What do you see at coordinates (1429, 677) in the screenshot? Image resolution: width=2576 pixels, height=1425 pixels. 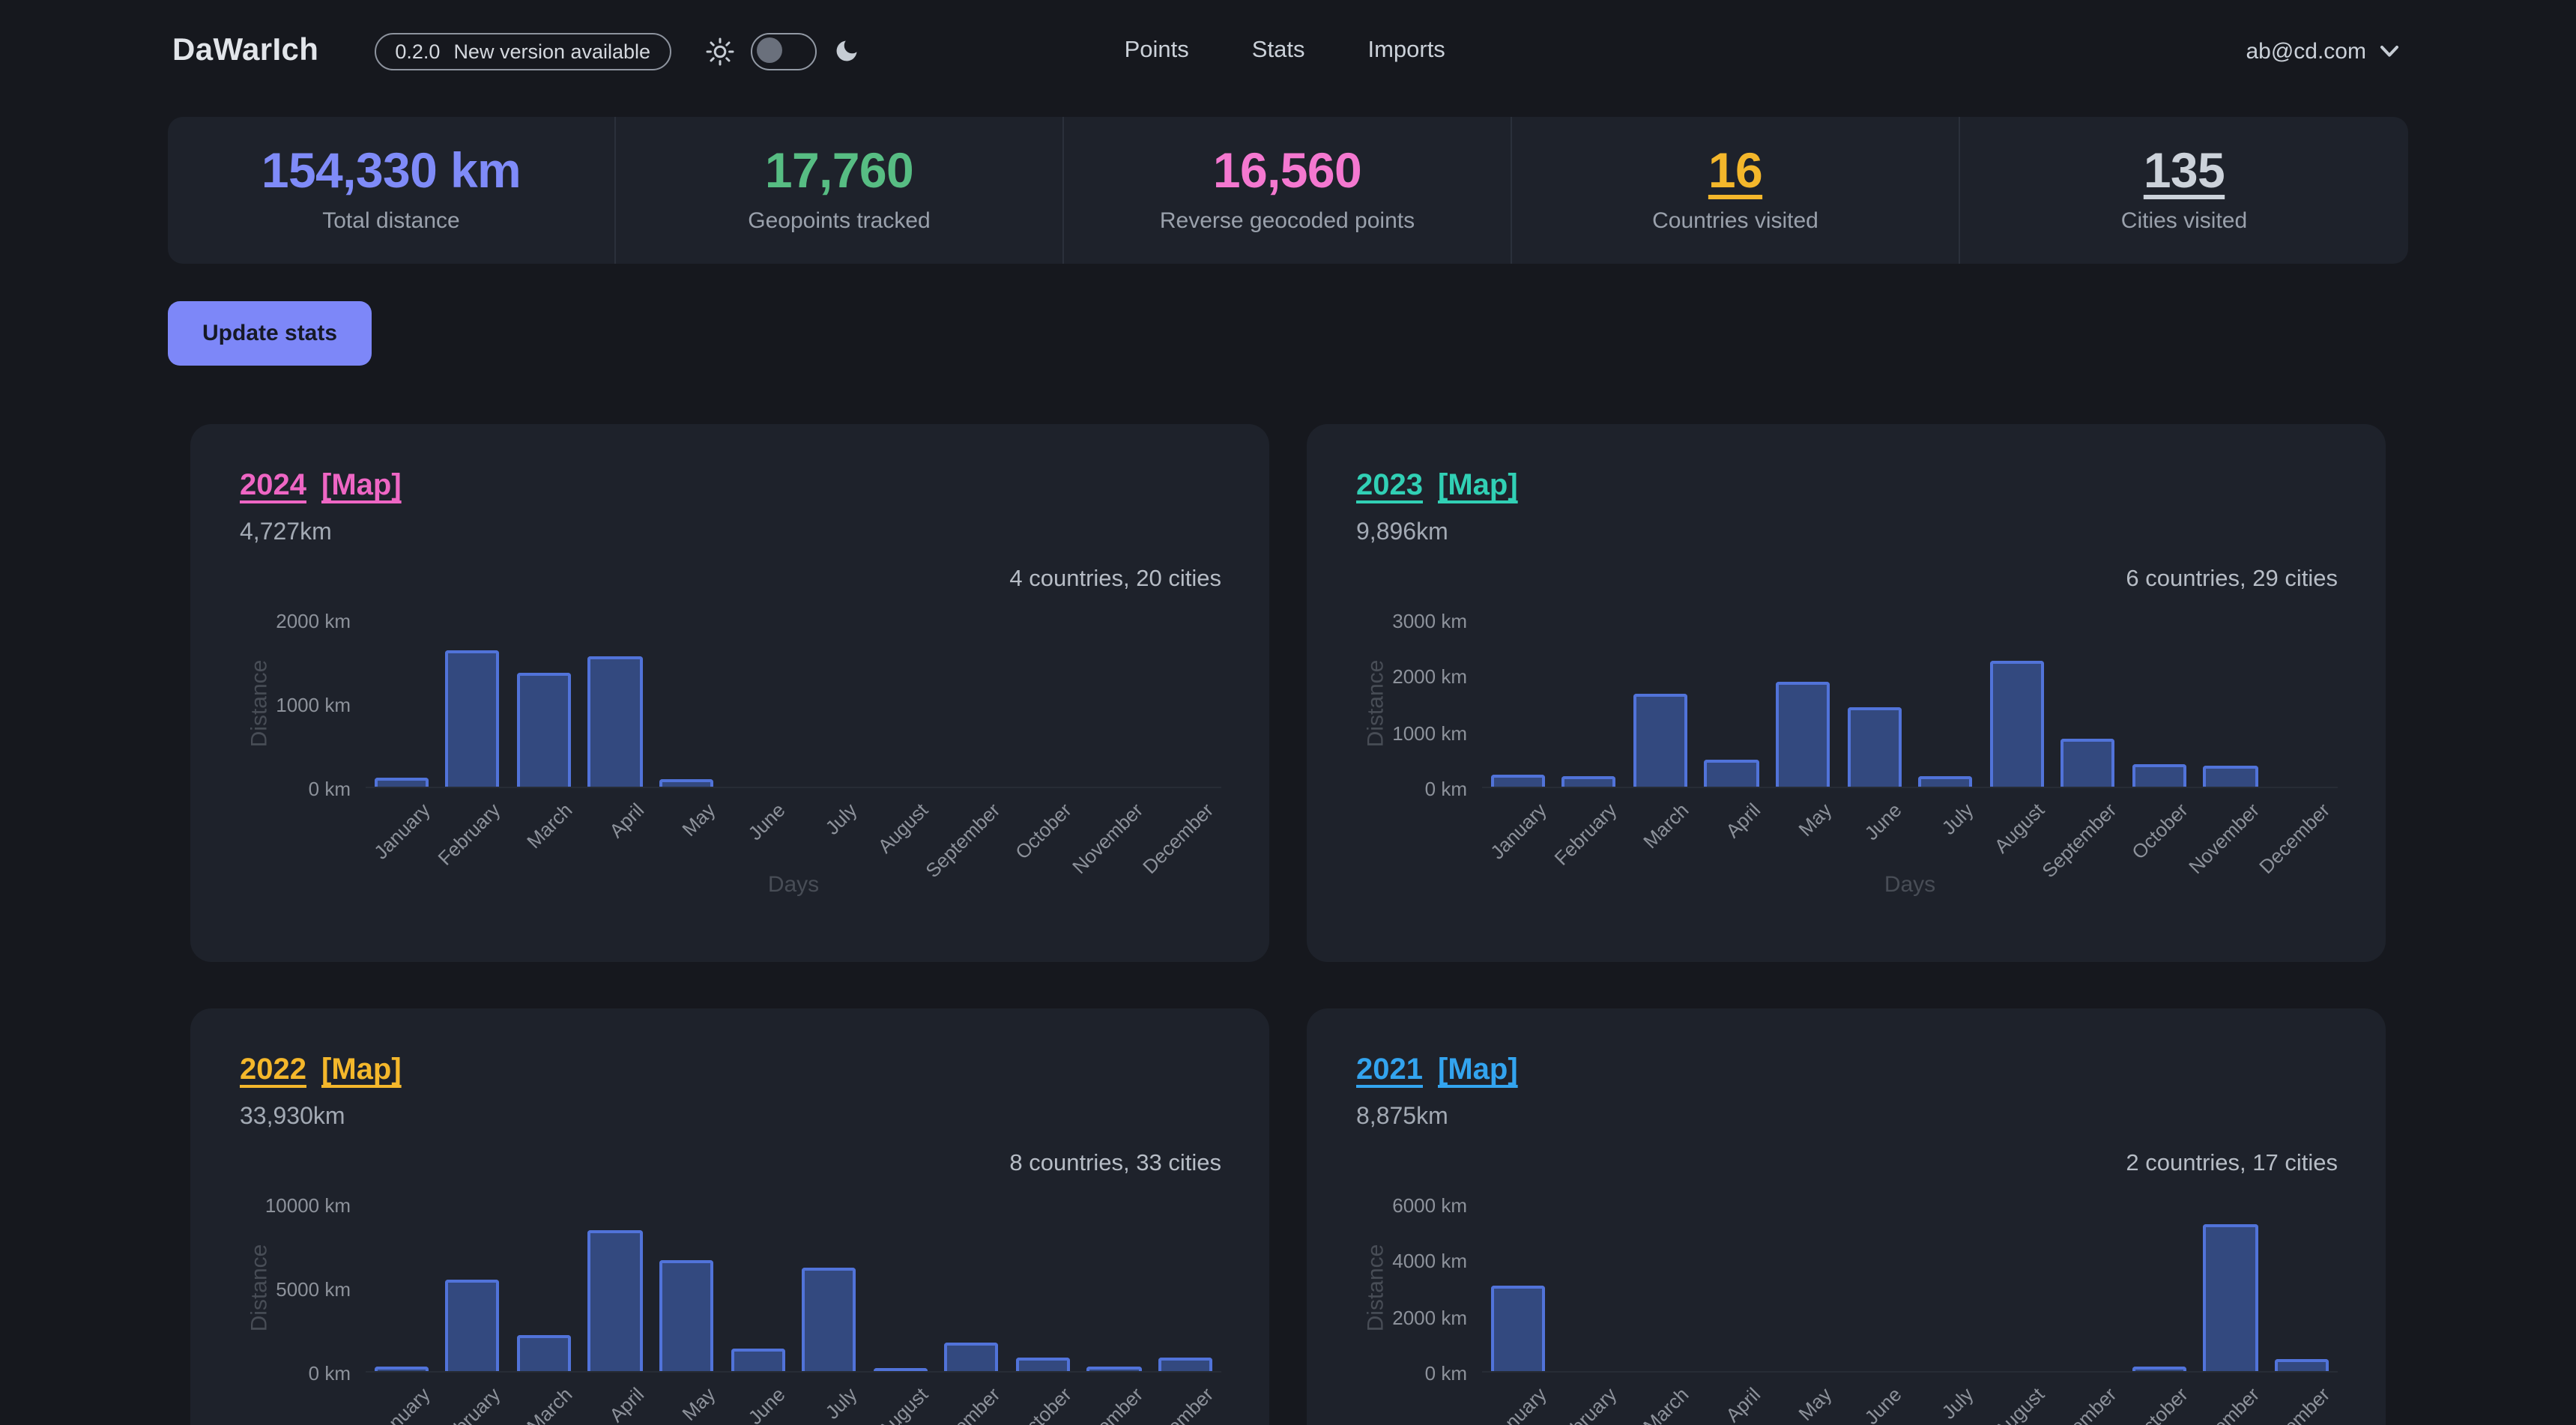 I see `y-tick: 2000 km` at bounding box center [1429, 677].